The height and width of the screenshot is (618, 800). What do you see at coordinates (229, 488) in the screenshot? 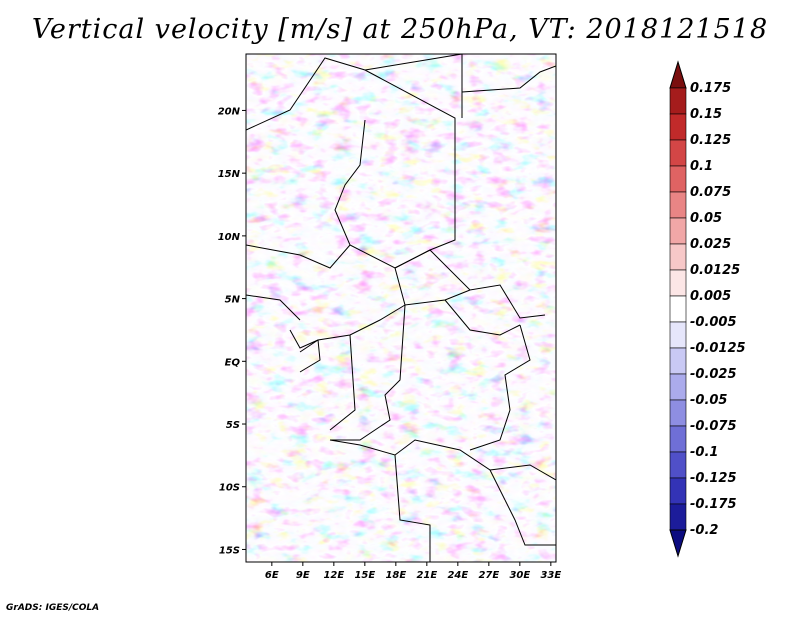
I see `lat-label: 10S` at bounding box center [229, 488].